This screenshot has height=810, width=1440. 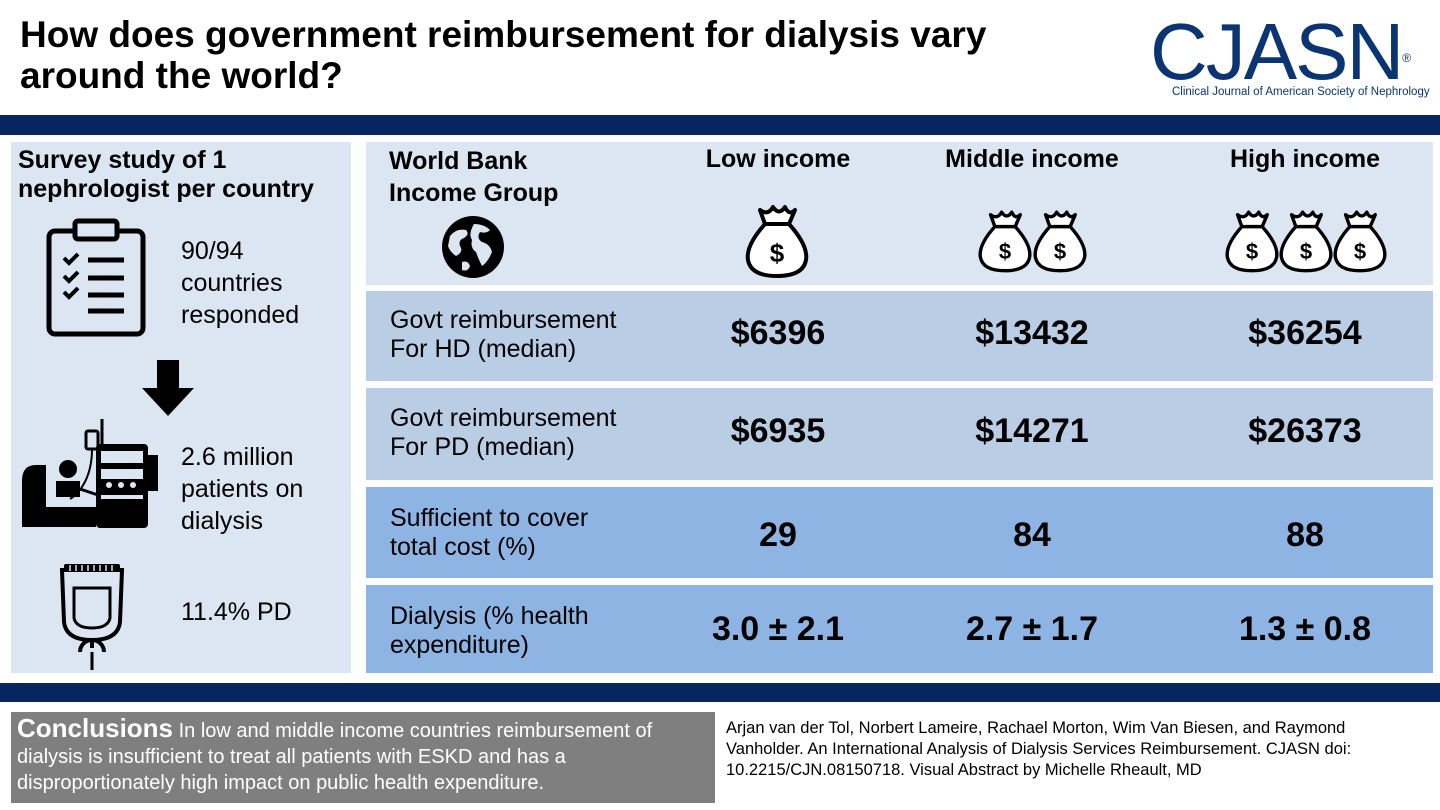 What do you see at coordinates (168, 388) in the screenshot?
I see `down-arrow-icon` at bounding box center [168, 388].